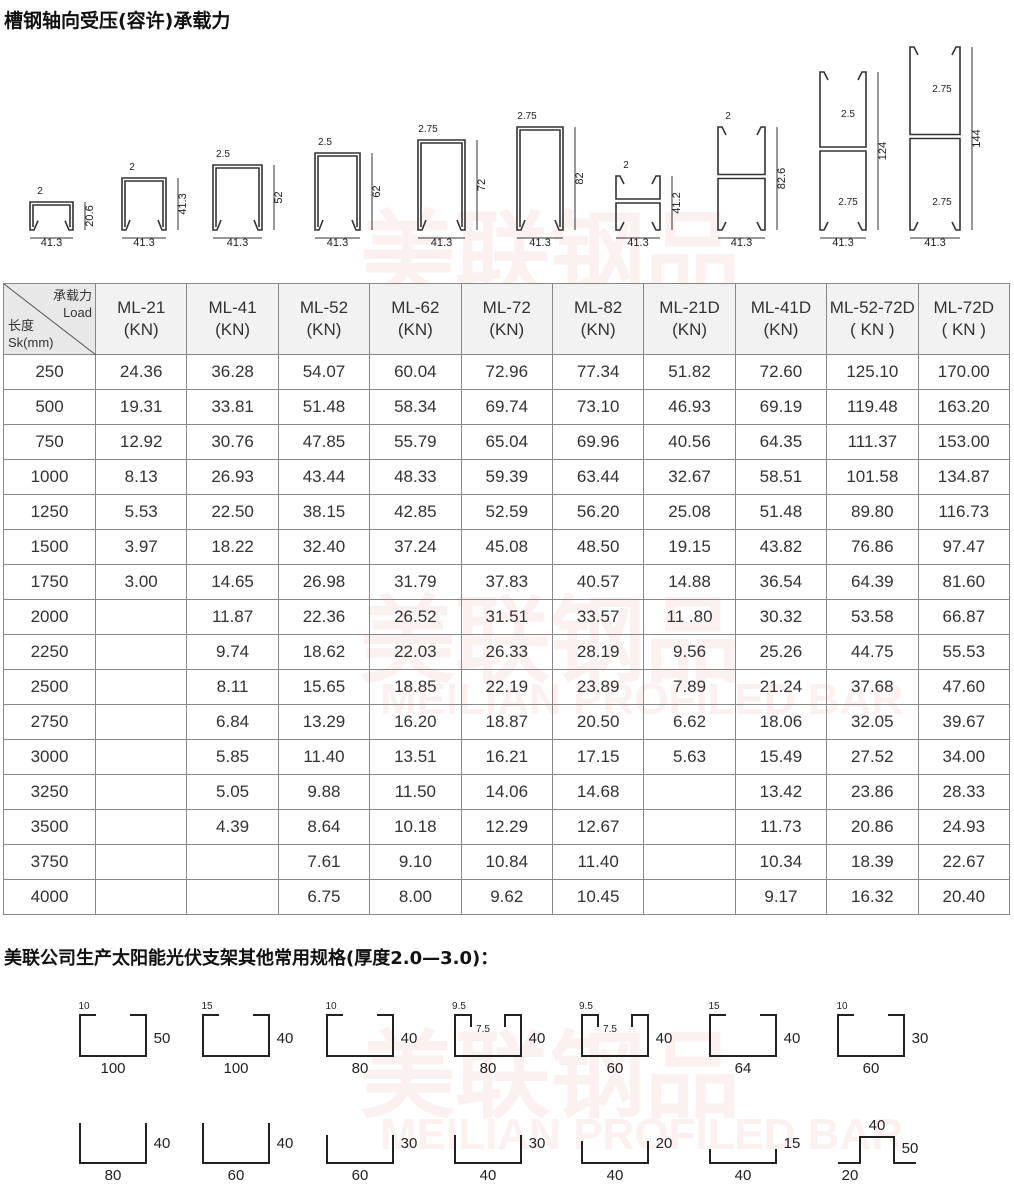 This screenshot has width=1014, height=1191. Describe the element at coordinates (964, 582) in the screenshot. I see `load-cell: 81.60` at that location.